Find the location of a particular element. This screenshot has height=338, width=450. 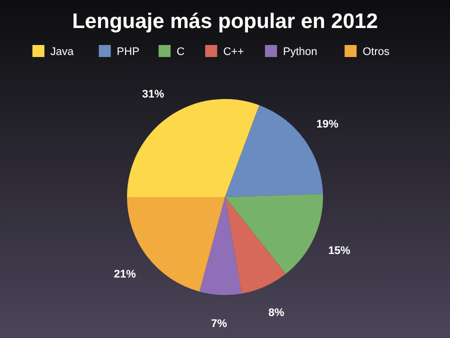

legend-label: PHP is located at coordinates (128, 52).